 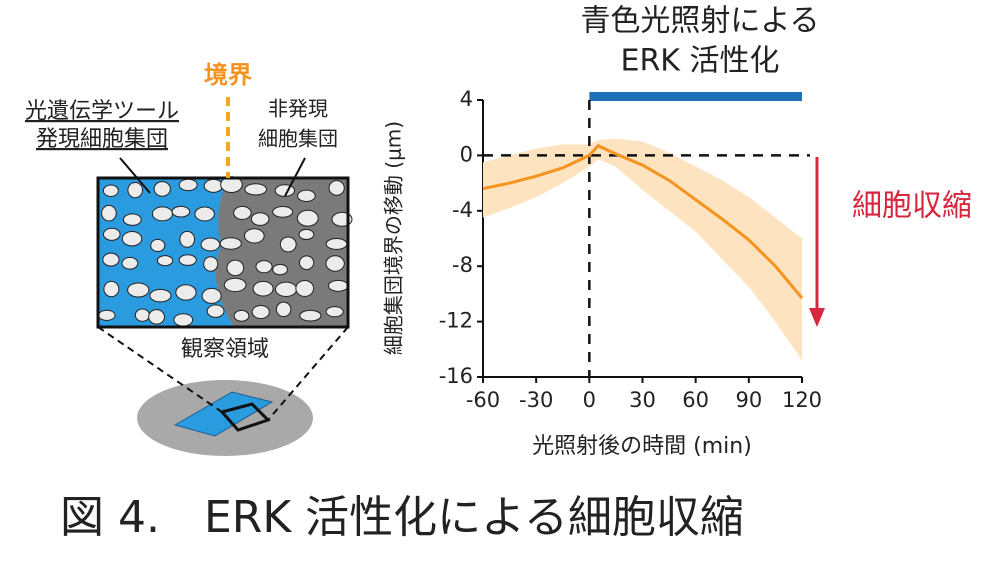 I want to click on shrink-arrowhead, so click(x=817, y=317).